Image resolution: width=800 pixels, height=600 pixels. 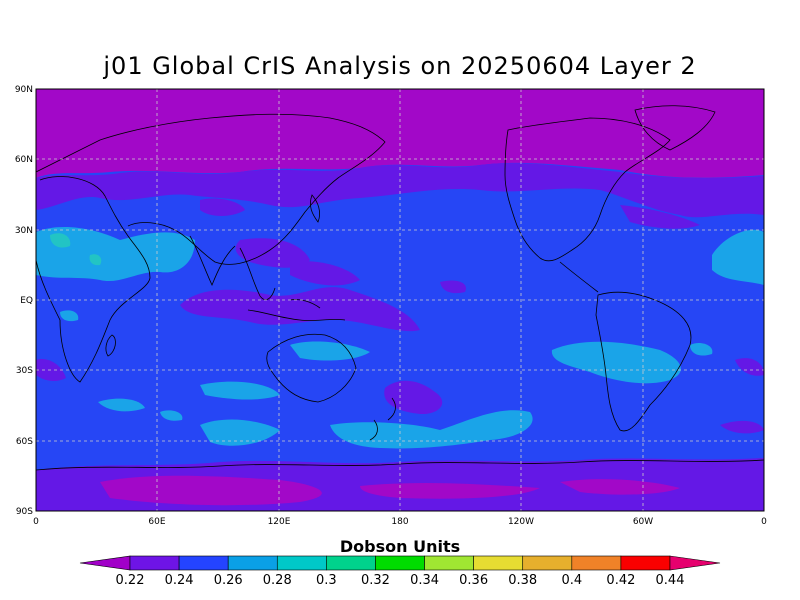 I want to click on field-caspian-blob, so click(x=222, y=207).